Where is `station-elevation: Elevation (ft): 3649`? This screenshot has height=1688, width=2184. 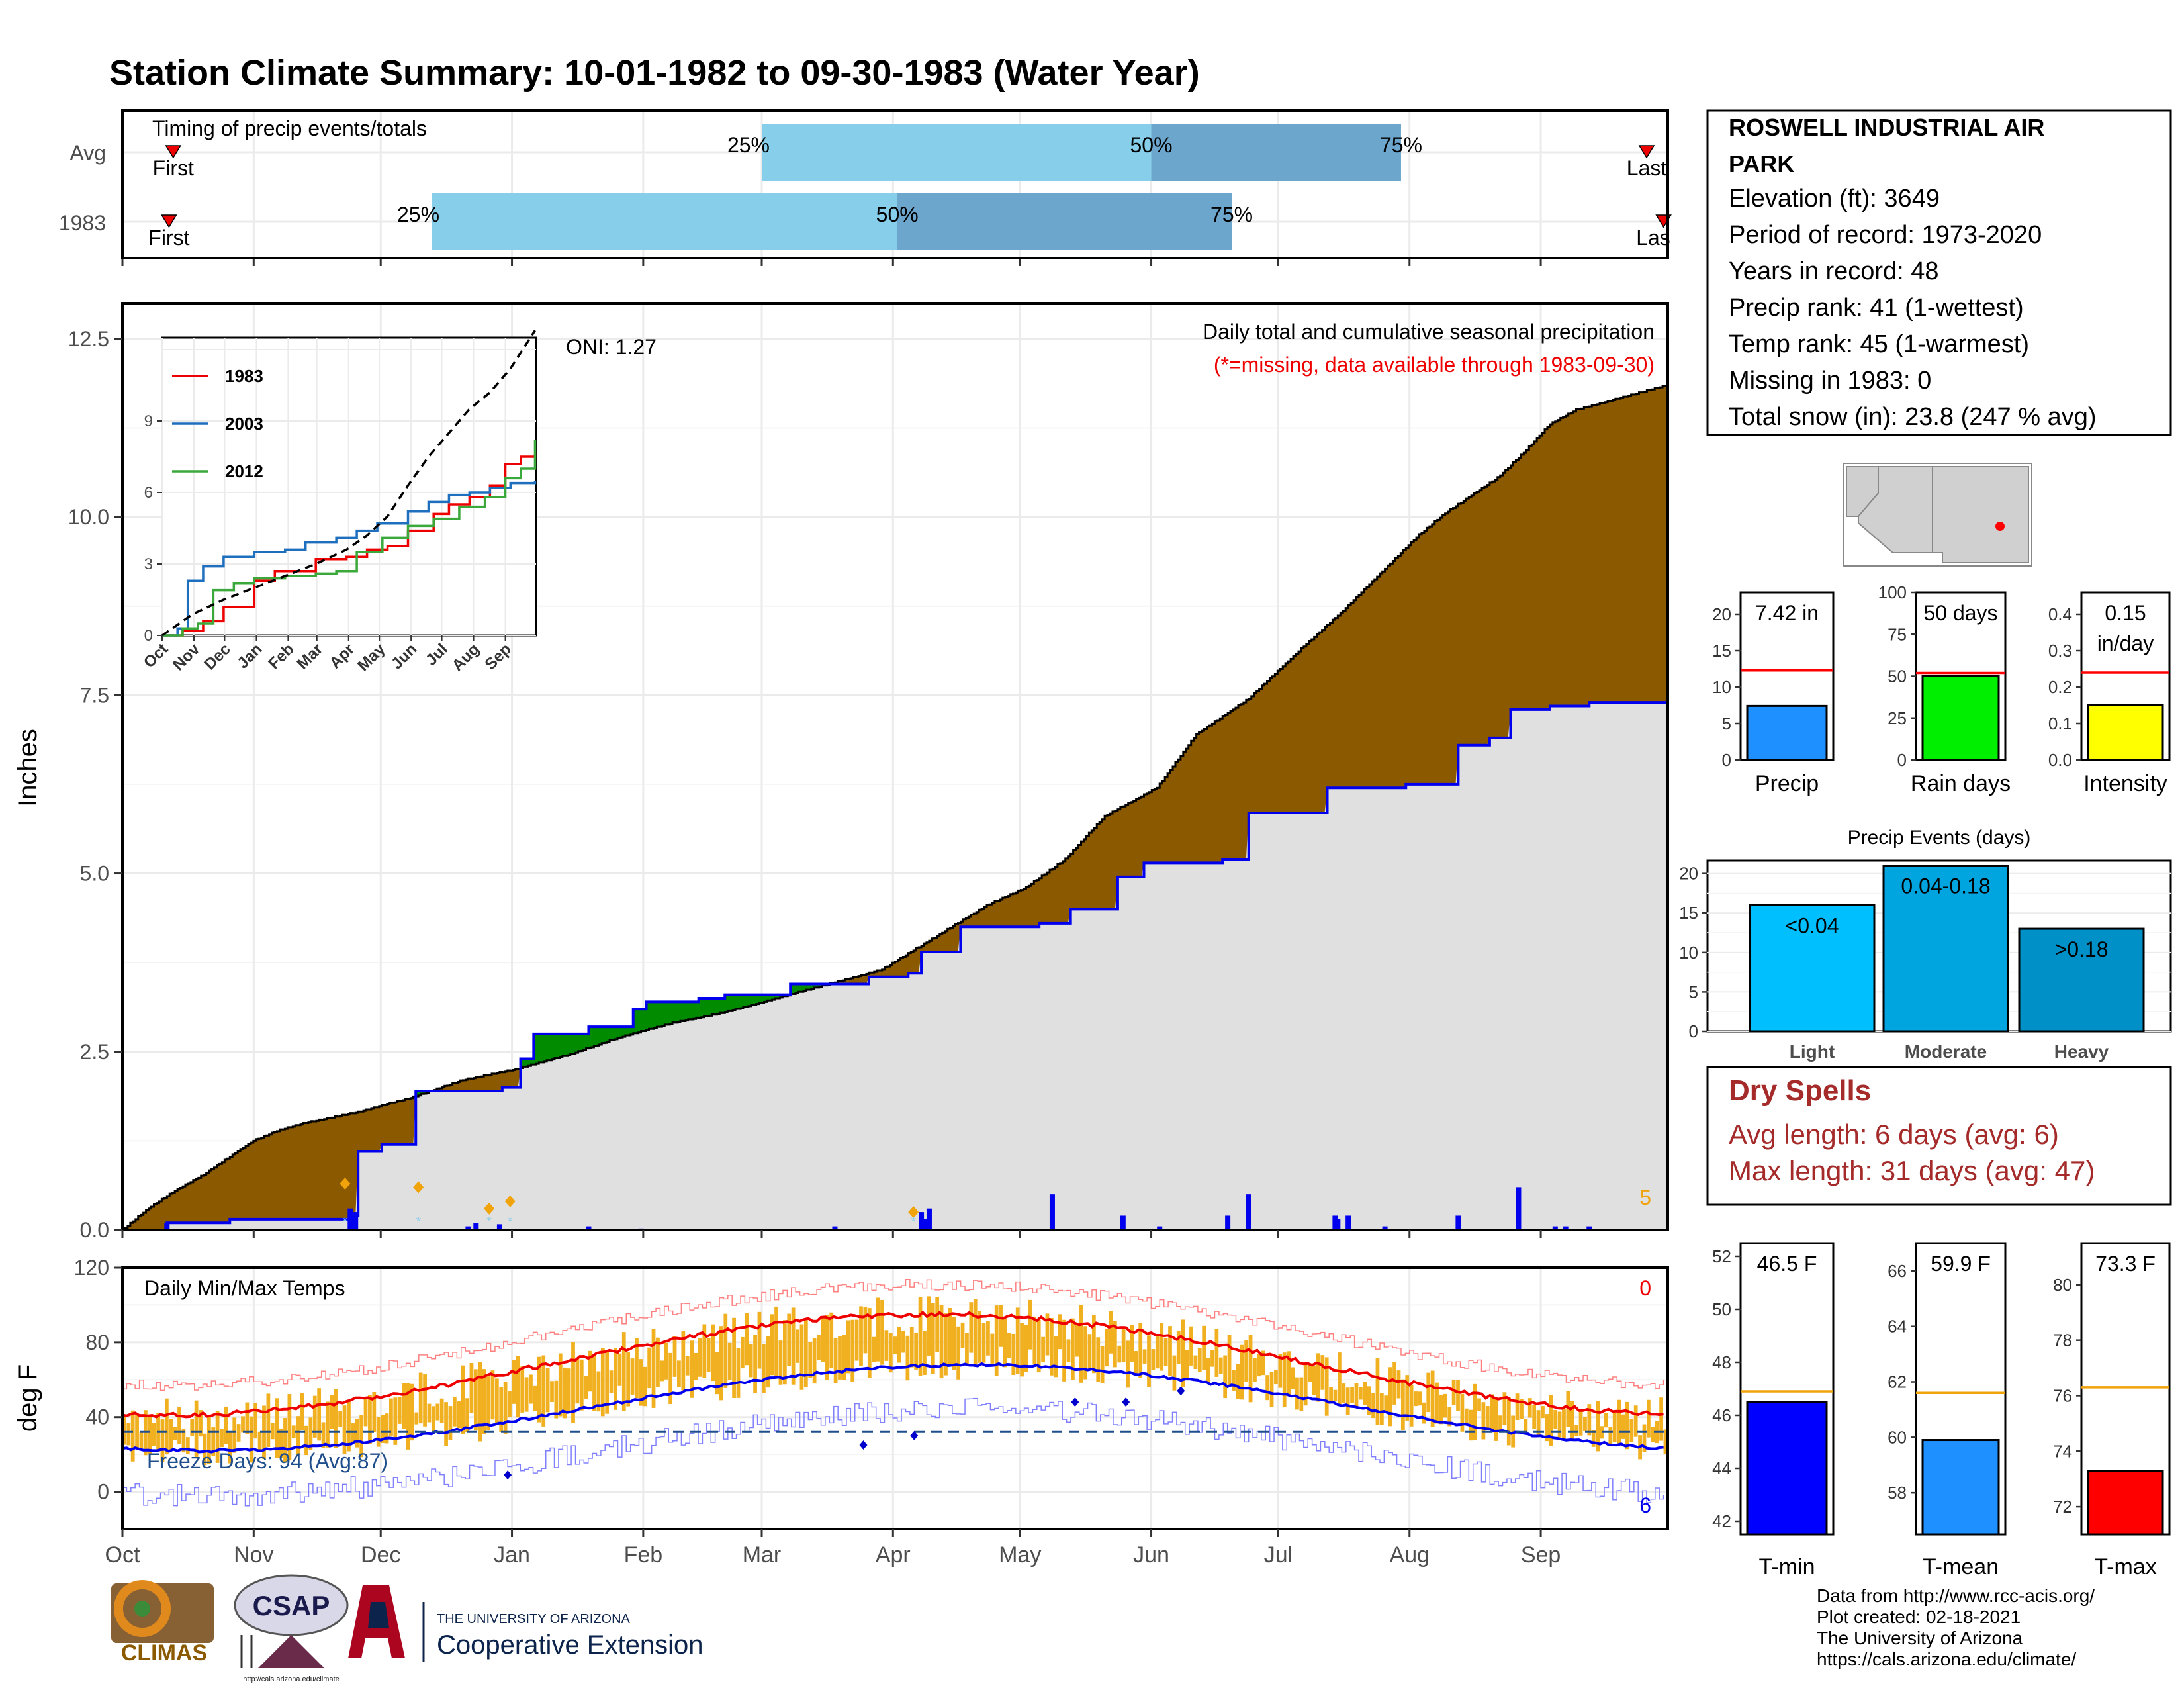 station-elevation: Elevation (ft): 3649 is located at coordinates (1834, 198).